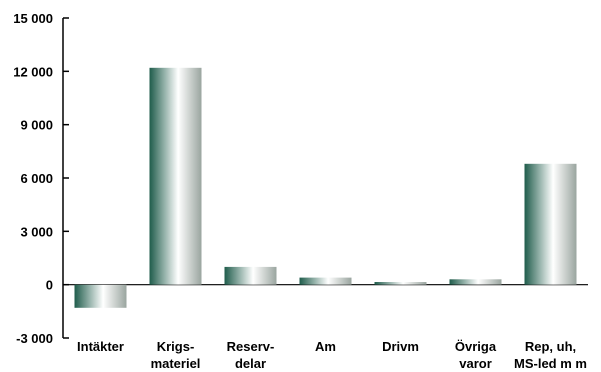  What do you see at coordinates (550, 355) in the screenshot?
I see `category-label: Rep, uh, MS-led m m` at bounding box center [550, 355].